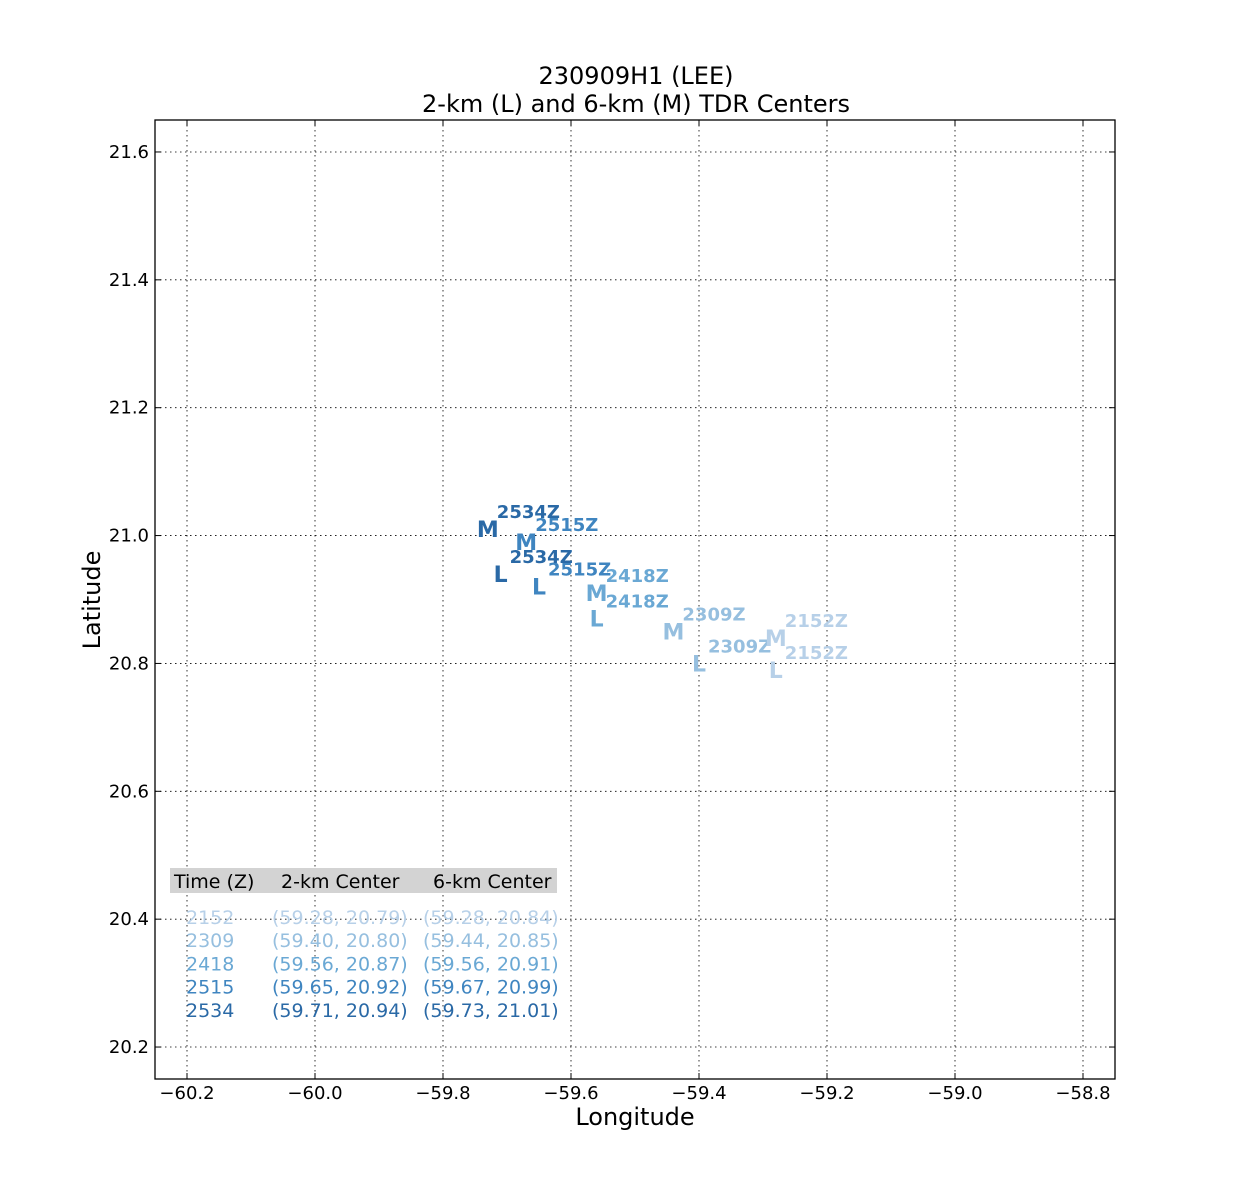 The height and width of the screenshot is (1200, 1240). Describe the element at coordinates (314, 1093) in the screenshot. I see `x-tick-label: −60.0` at that location.